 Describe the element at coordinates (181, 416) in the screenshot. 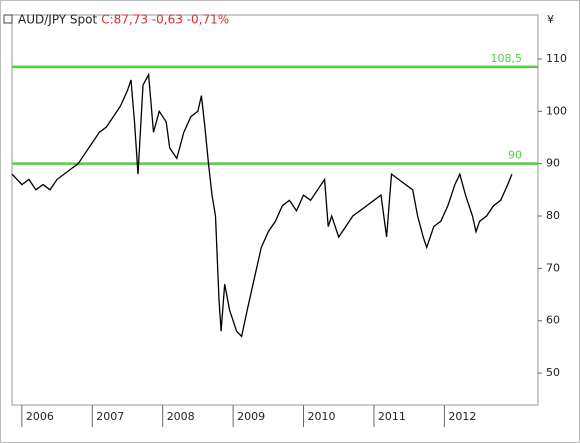

I see `x-tick-label: 2008` at that location.